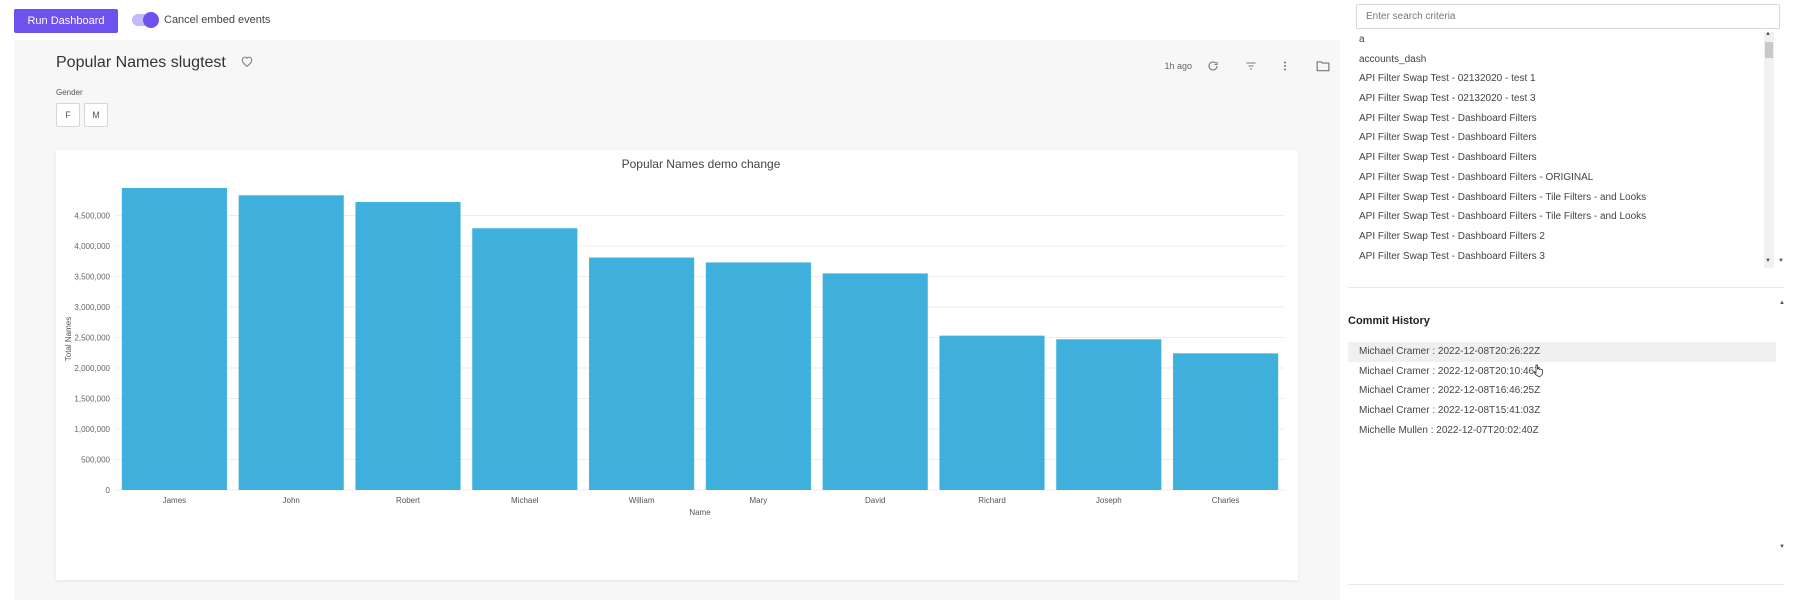  Describe the element at coordinates (92, 429) in the screenshot. I see `y-tick-label: 1,000,000` at that location.